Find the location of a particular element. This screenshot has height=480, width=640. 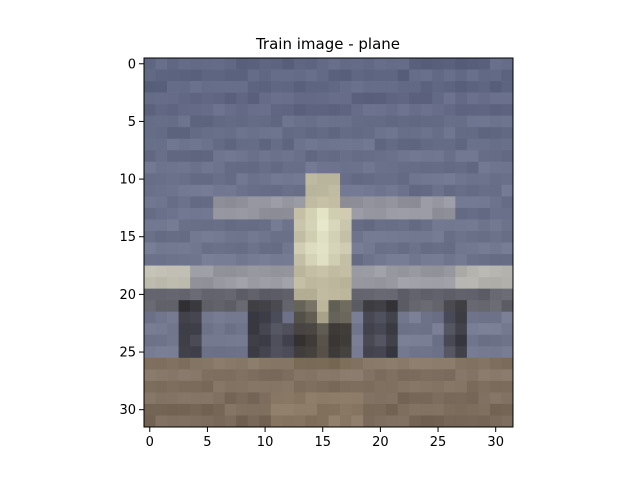

y-tick-label: 15 is located at coordinates (127, 237).